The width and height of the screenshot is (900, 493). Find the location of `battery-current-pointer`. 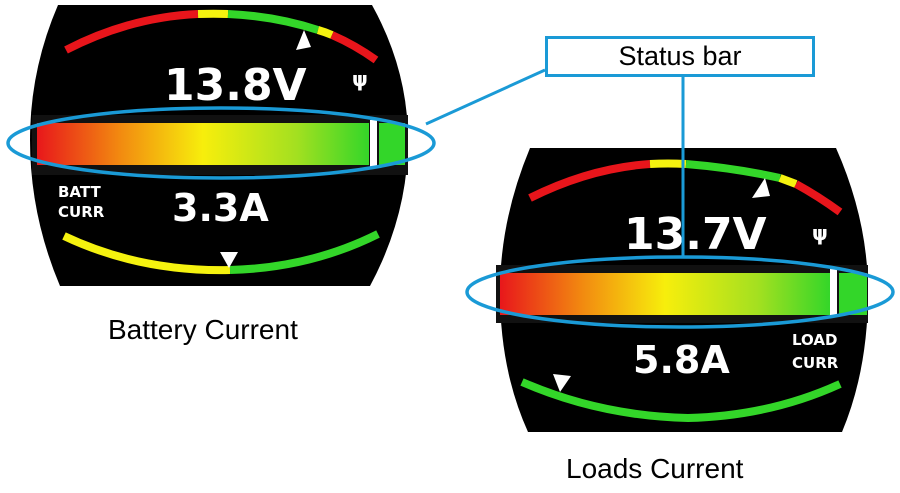

battery-current-pointer is located at coordinates (229, 260).